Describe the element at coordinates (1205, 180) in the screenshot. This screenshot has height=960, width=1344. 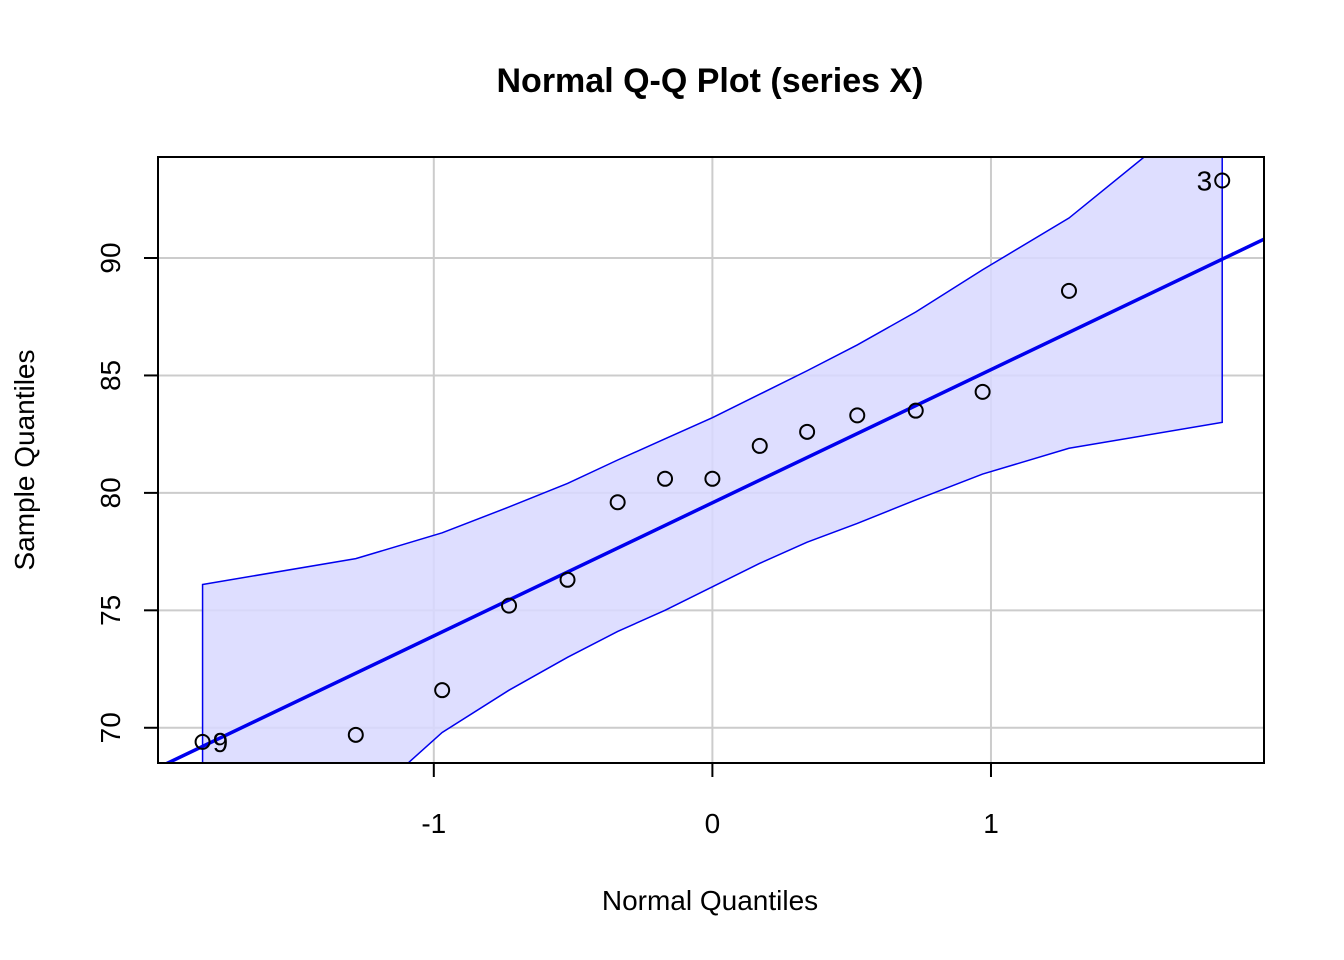
I see `outlier-label: 3` at that location.